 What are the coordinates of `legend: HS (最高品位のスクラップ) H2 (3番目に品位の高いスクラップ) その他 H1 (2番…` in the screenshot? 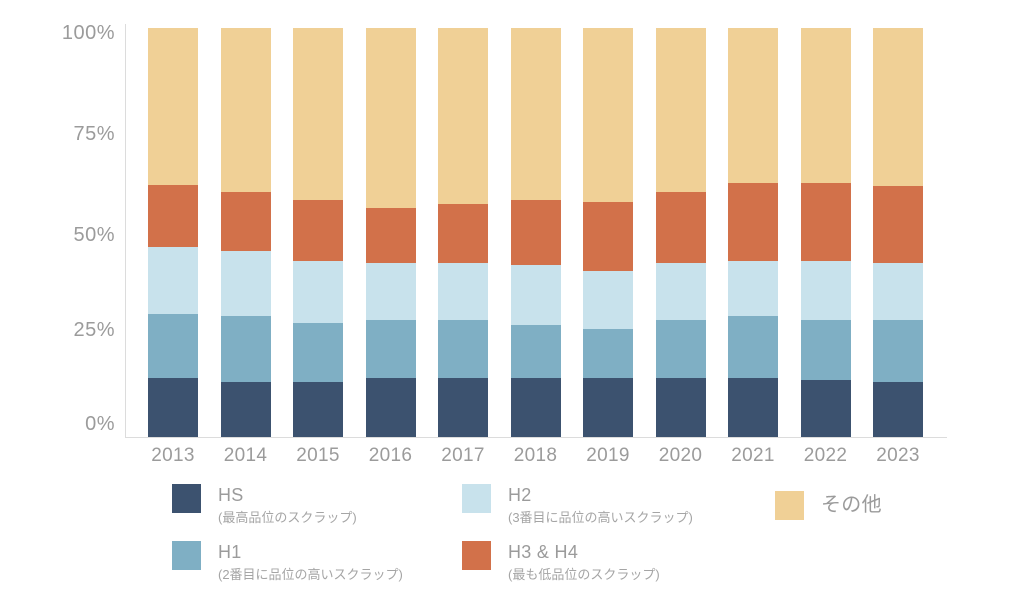 It's located at (527, 533).